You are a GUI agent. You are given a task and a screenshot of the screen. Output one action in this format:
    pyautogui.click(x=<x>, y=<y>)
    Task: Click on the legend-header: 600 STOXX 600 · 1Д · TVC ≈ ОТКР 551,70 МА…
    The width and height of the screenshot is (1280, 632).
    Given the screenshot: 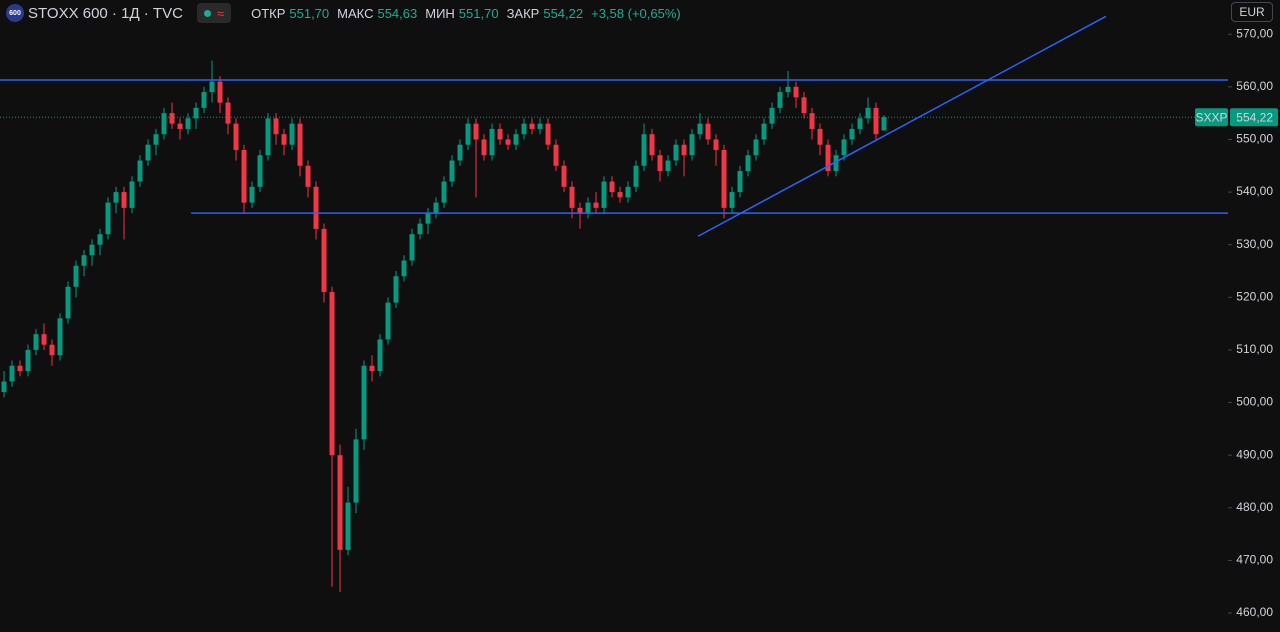 What is the action you would take?
    pyautogui.click(x=343, y=13)
    